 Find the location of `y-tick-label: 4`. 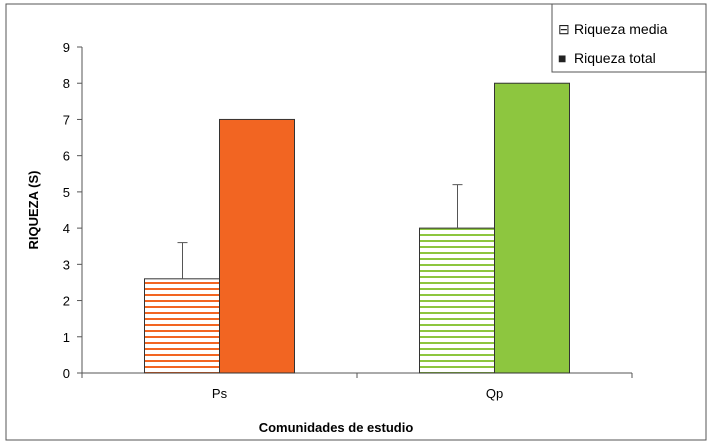

y-tick-label: 4 is located at coordinates (66, 228).